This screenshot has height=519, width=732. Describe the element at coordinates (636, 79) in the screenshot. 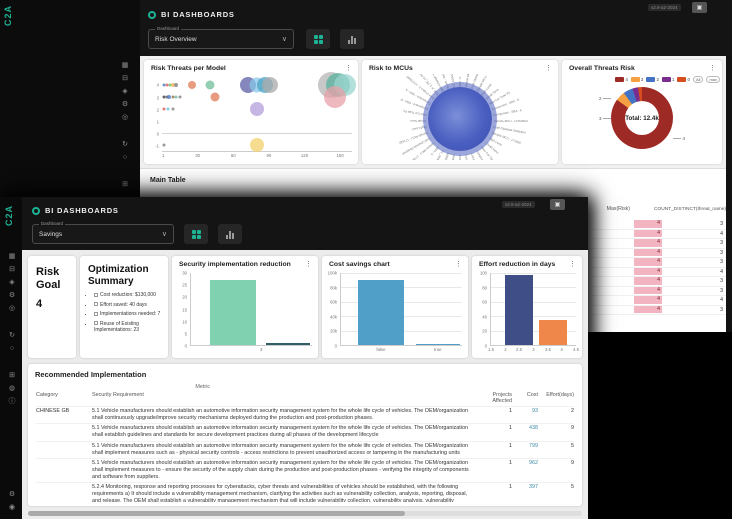

I see `legend-item: 3` at that location.